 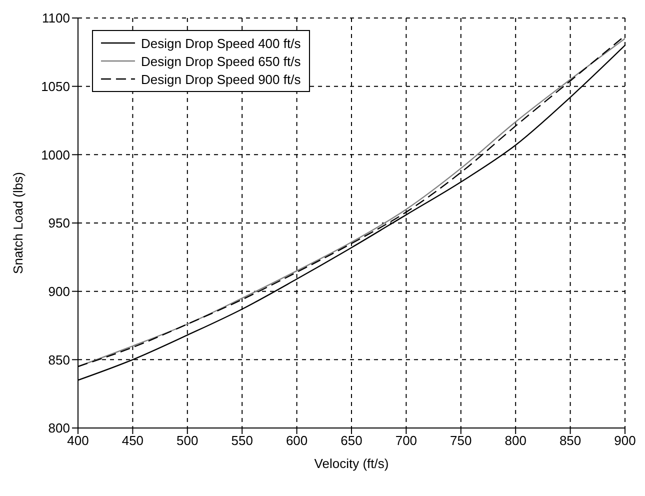 I want to click on x-tick-label: 650, so click(x=351, y=440).